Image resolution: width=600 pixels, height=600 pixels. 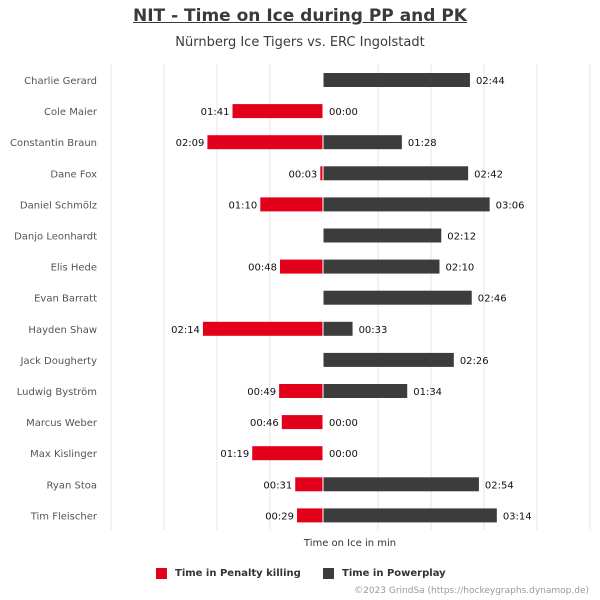 What do you see at coordinates (60, 81) in the screenshot?
I see `category-label-charlie-gerard: Charlie Gerard` at bounding box center [60, 81].